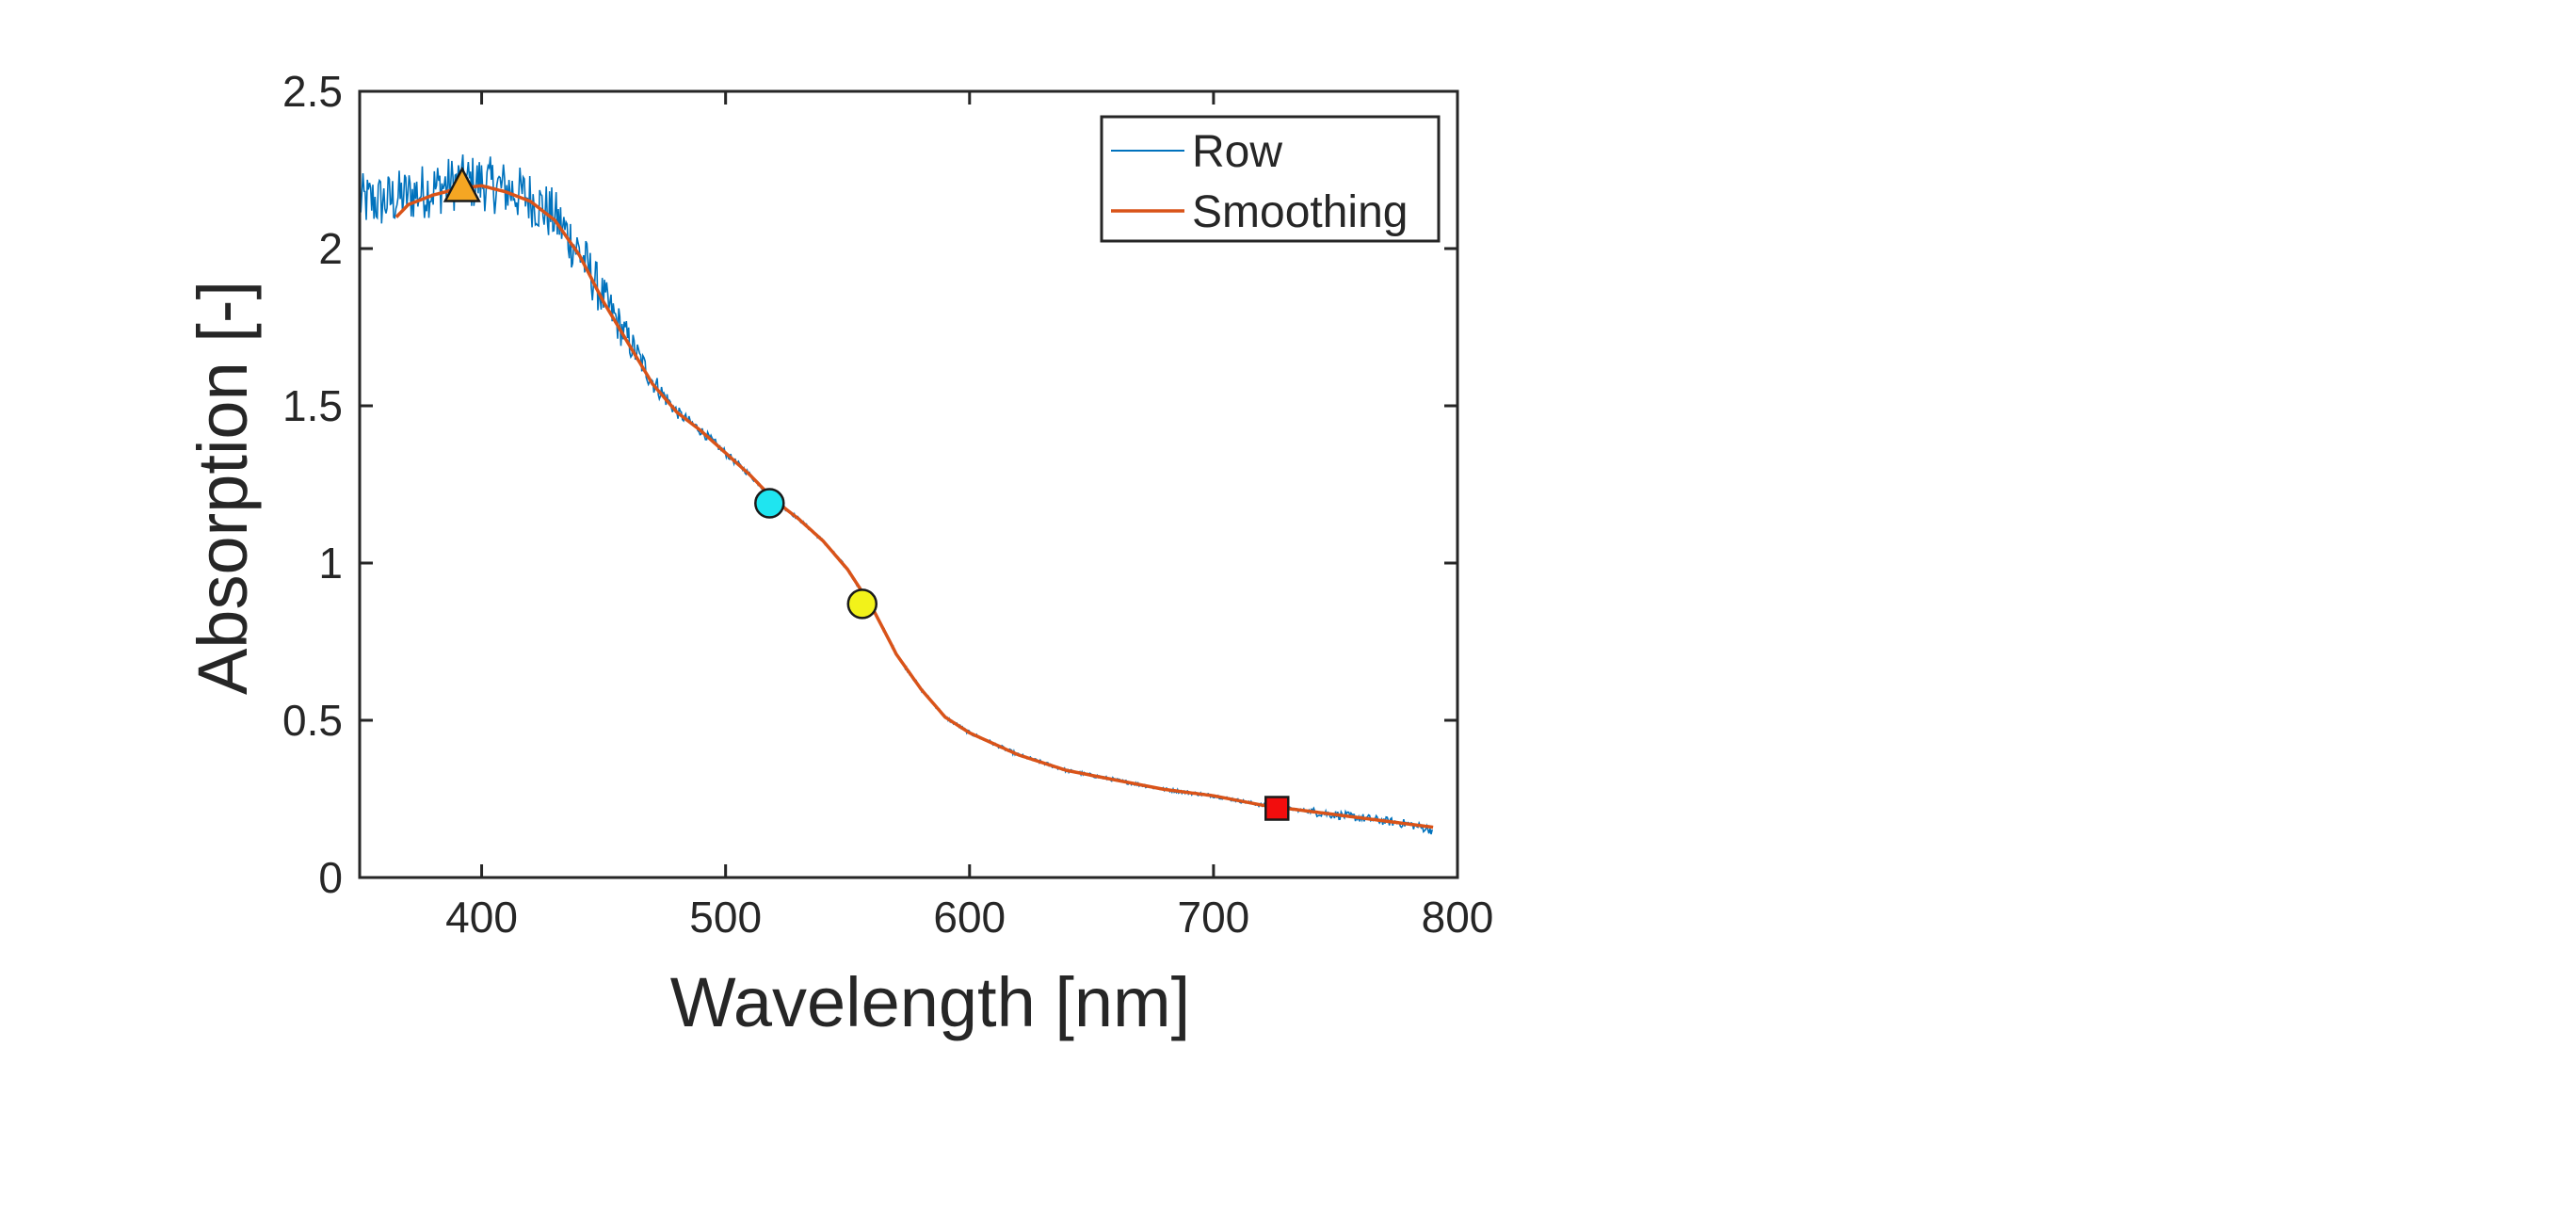  I want to click on y-tick-label: 1, so click(330, 563).